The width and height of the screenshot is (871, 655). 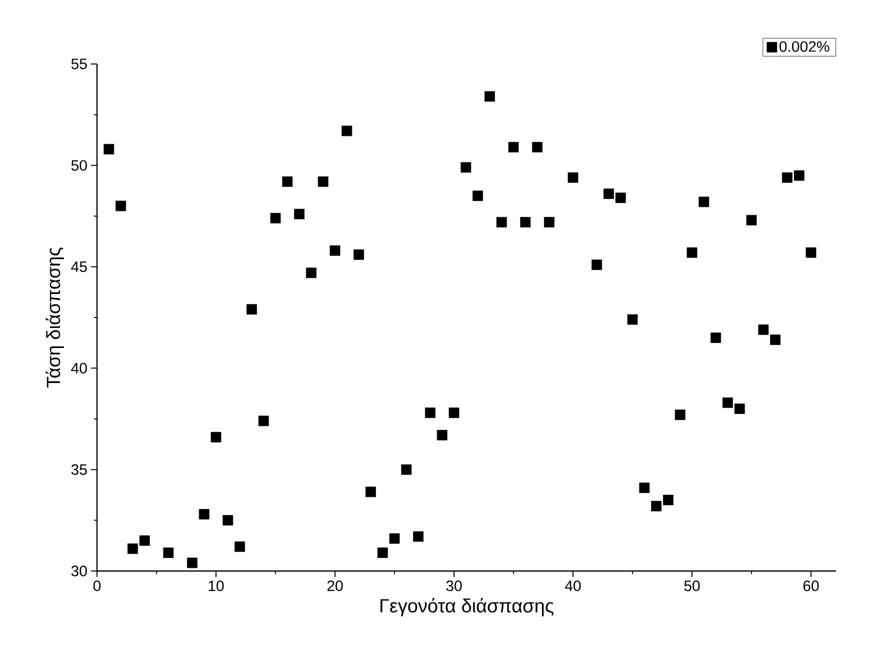 What do you see at coordinates (573, 586) in the screenshot?
I see `x-tick-label: 40` at bounding box center [573, 586].